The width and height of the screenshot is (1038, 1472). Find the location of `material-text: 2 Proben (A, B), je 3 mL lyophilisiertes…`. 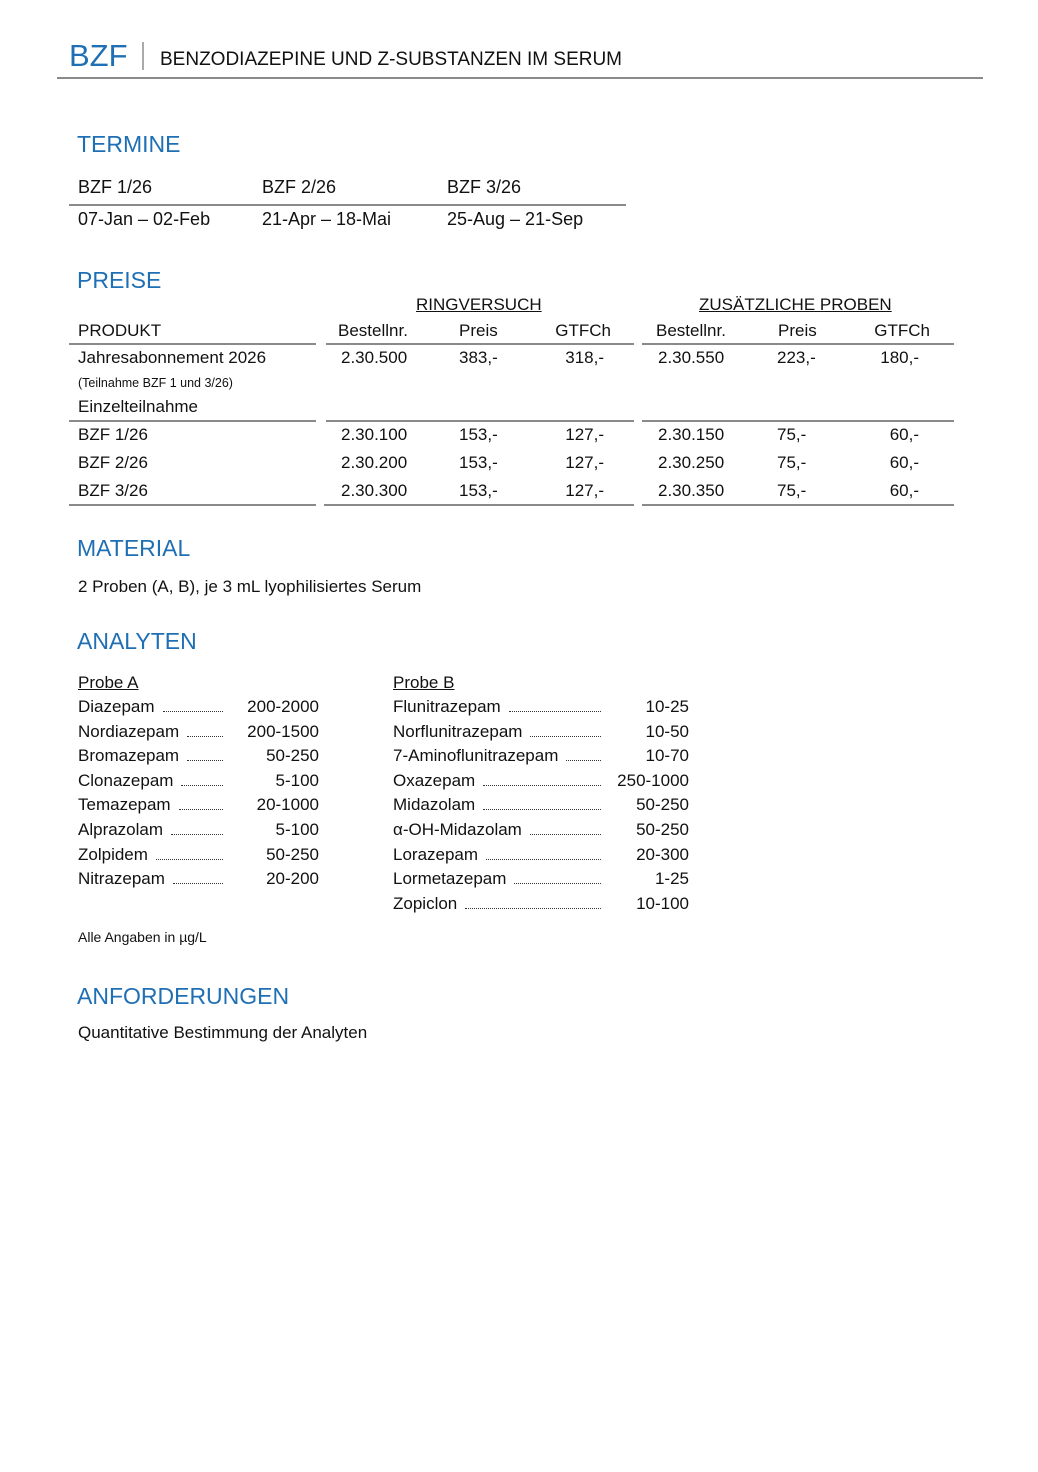

material-text: 2 Proben (A, B), je 3 mL lyophilisiertes… is located at coordinates (250, 586).